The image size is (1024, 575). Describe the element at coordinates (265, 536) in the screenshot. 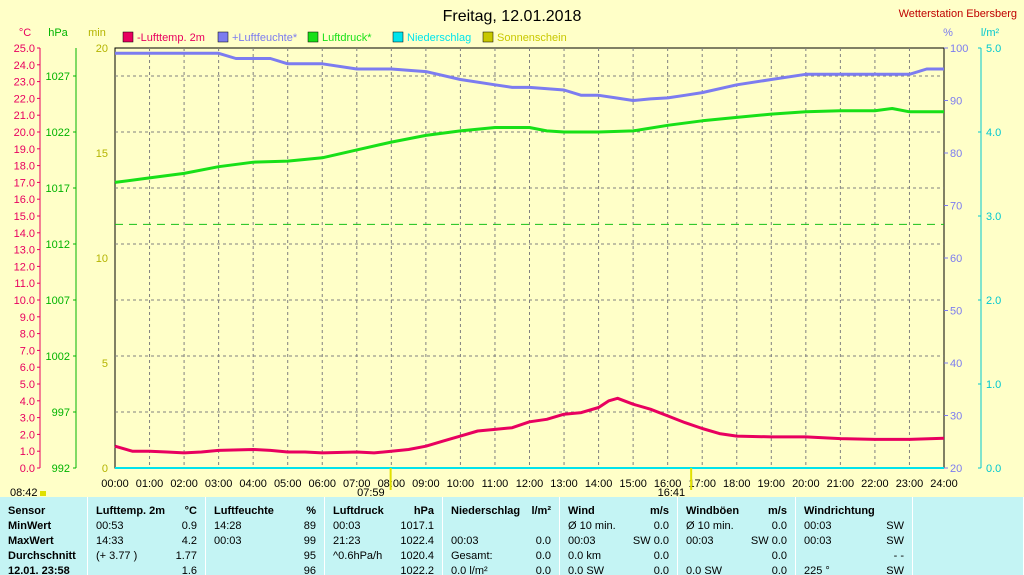

I see `stats-column: Luftfeuchte% 14:28 89 00:03 99 95 96` at that location.